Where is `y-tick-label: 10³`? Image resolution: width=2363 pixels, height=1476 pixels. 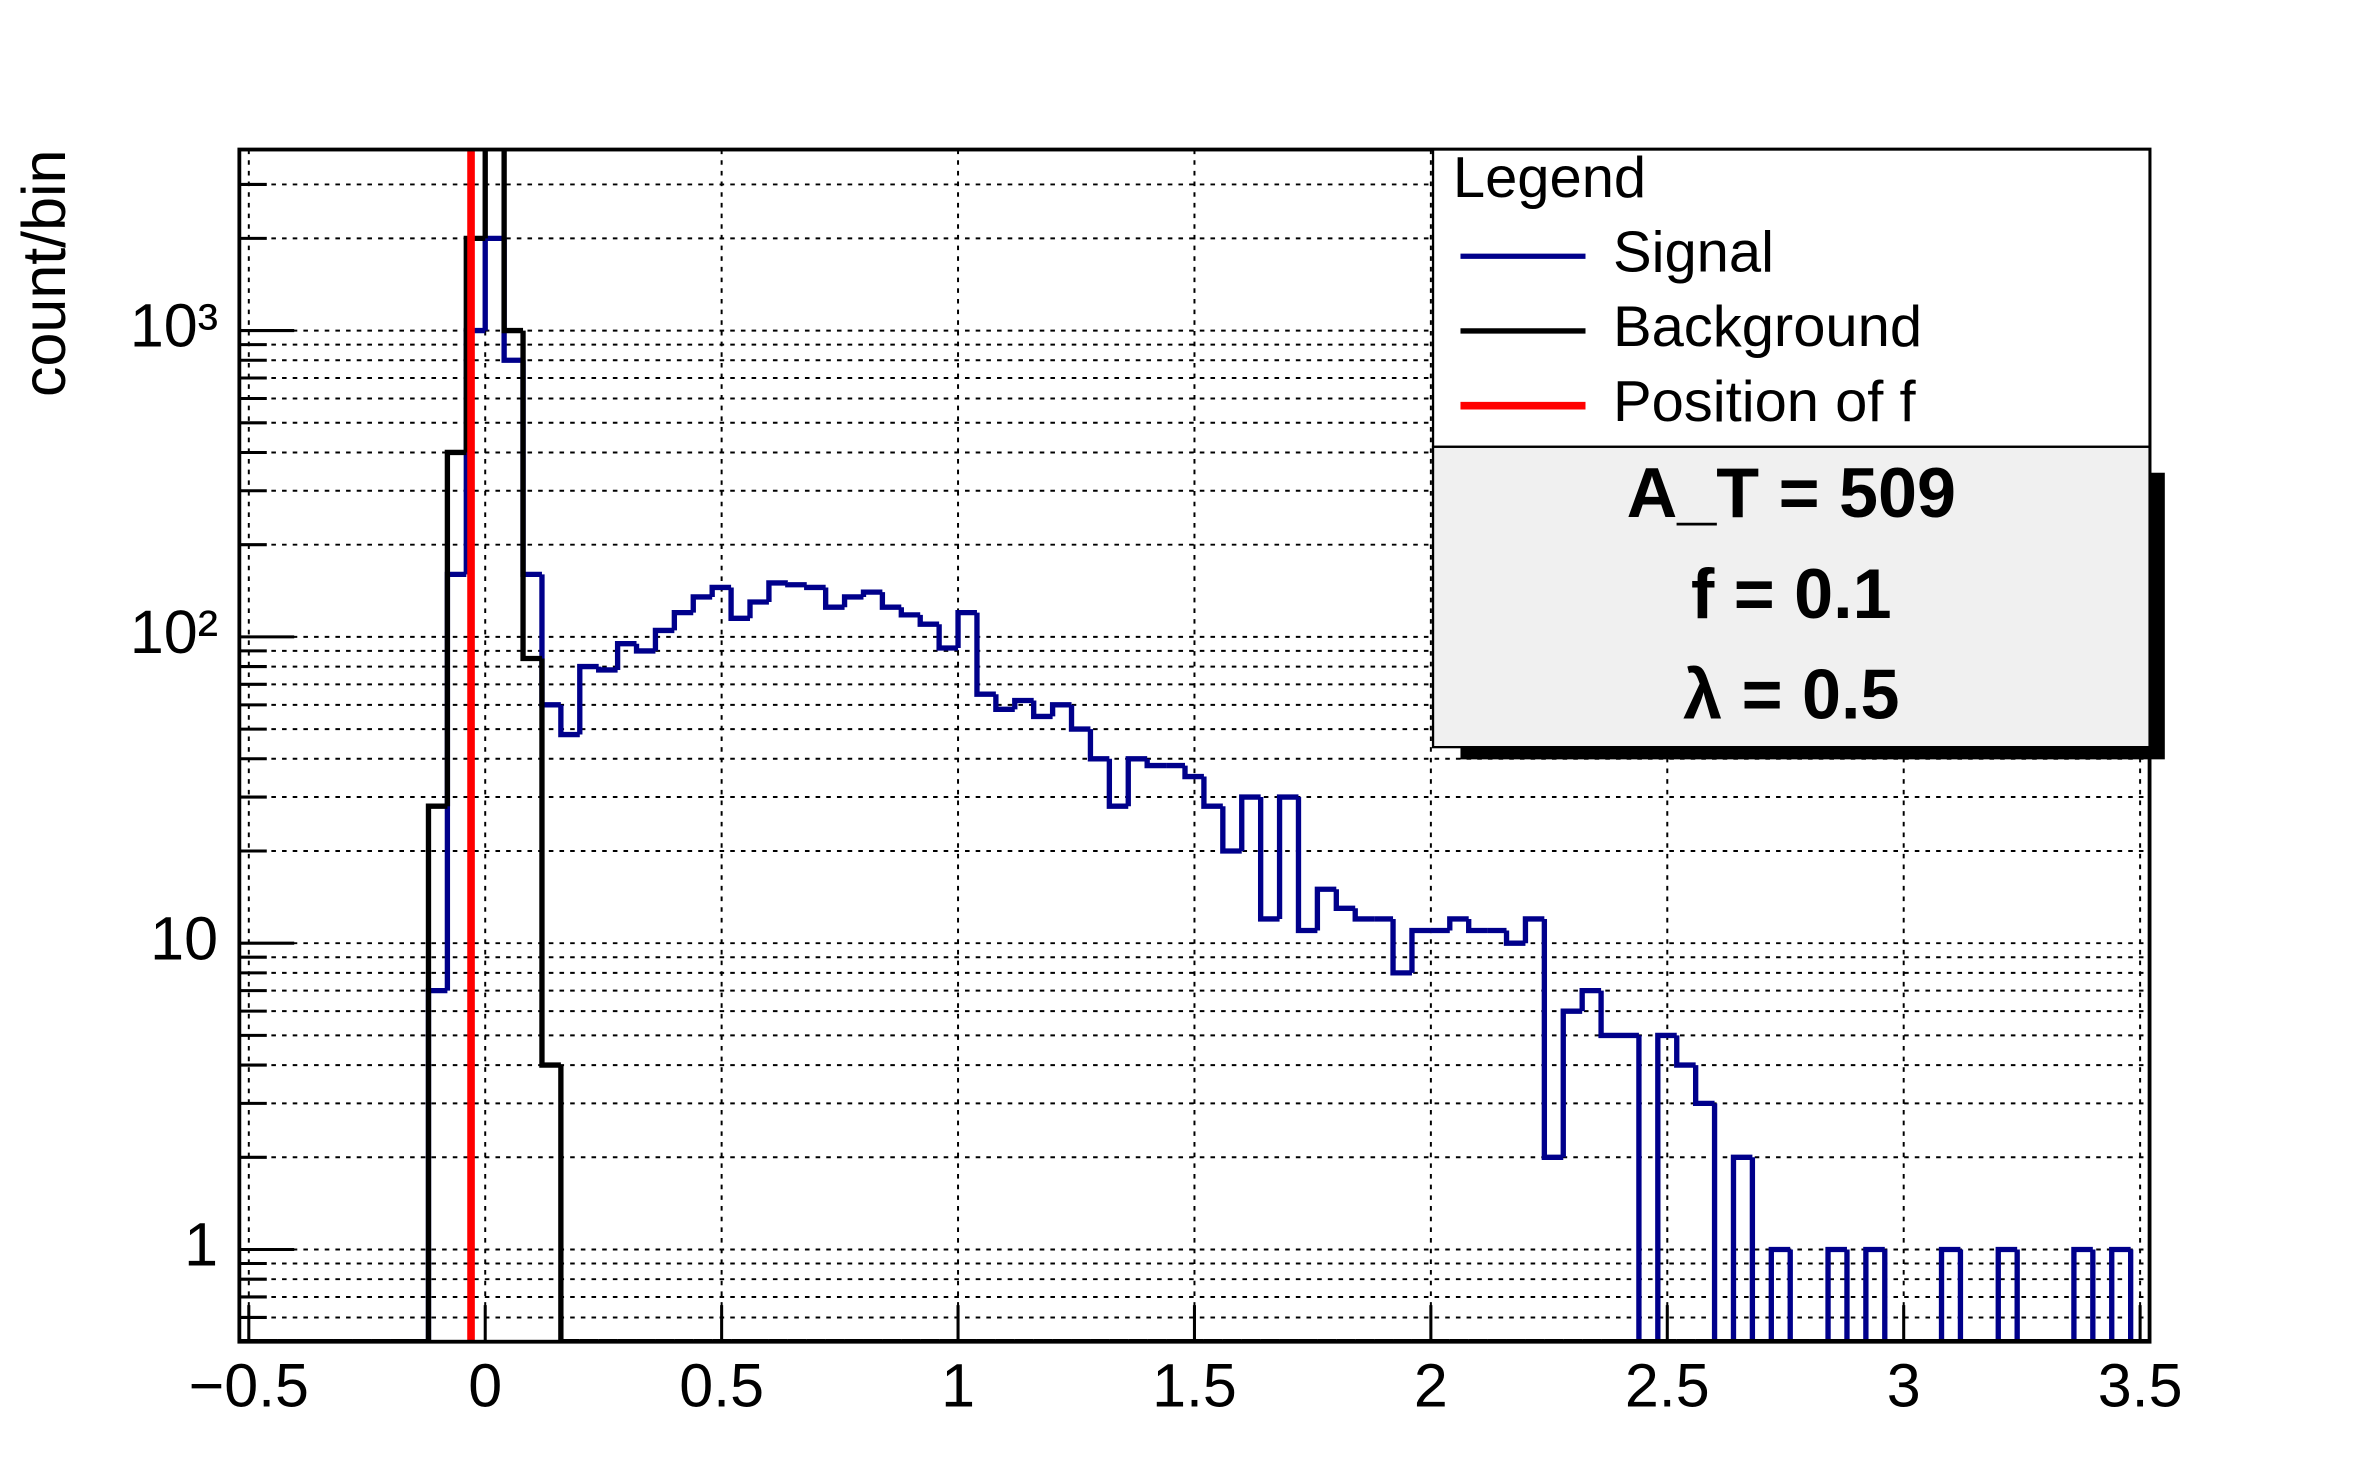
y-tick-label: 10³ is located at coordinates (174, 326).